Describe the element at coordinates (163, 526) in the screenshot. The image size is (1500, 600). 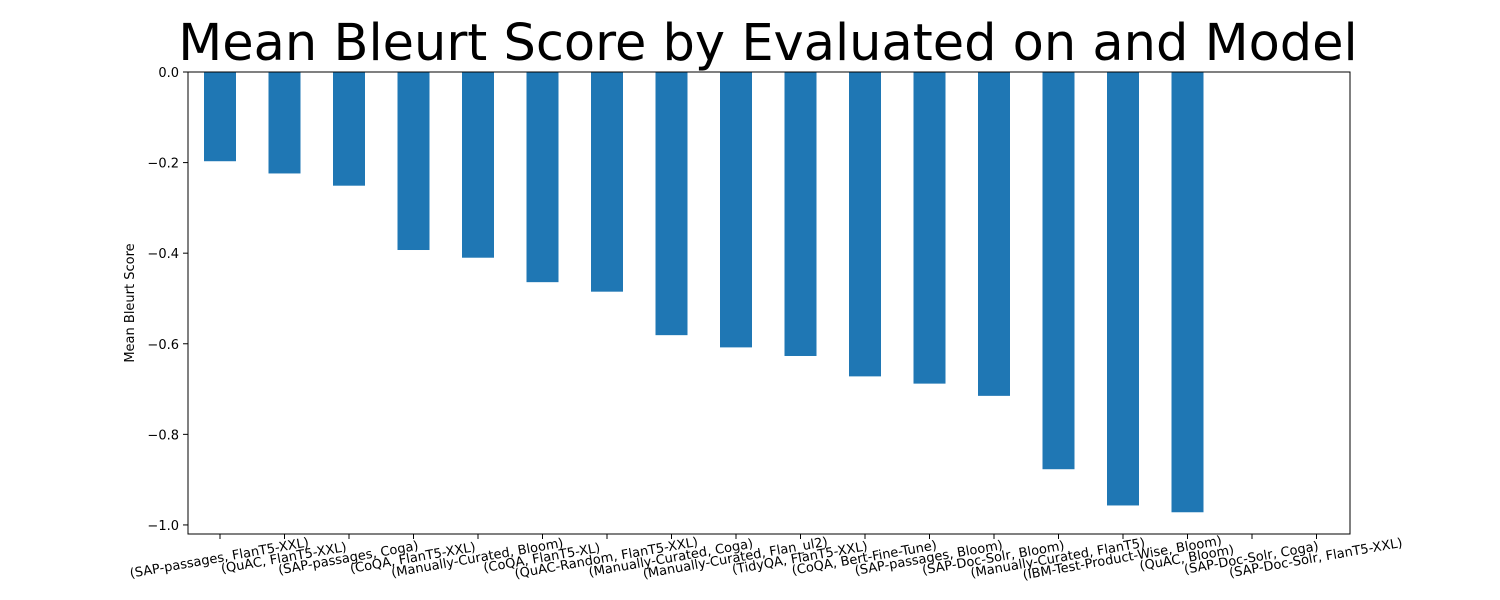
I see `y-tick-label: −1.0` at that location.